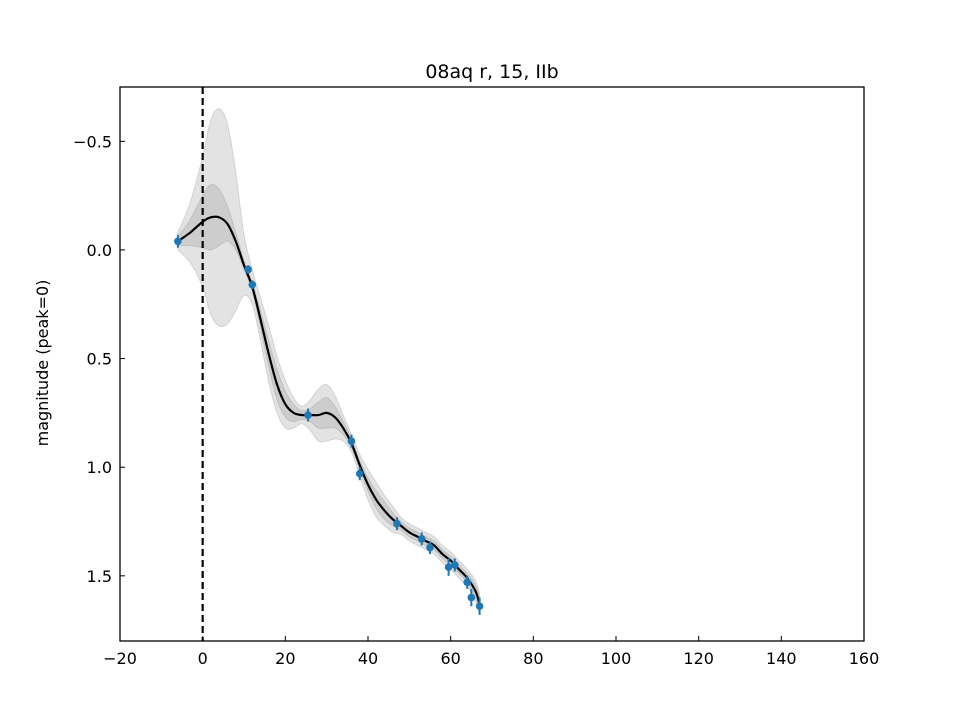 The height and width of the screenshot is (720, 960). What do you see at coordinates (864, 658) in the screenshot?
I see `x-tick-label: 160` at bounding box center [864, 658].